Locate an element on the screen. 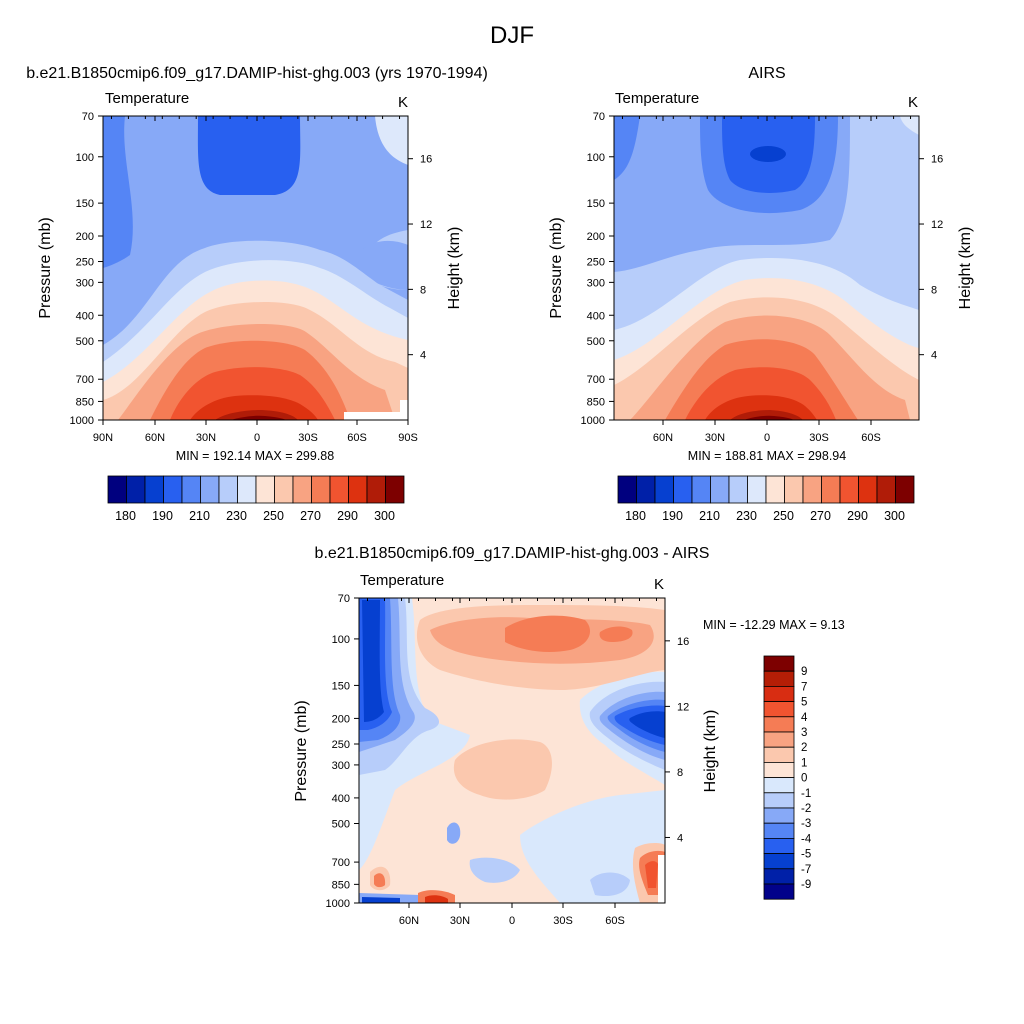  colorbar-label: -4 is located at coordinates (806, 839).